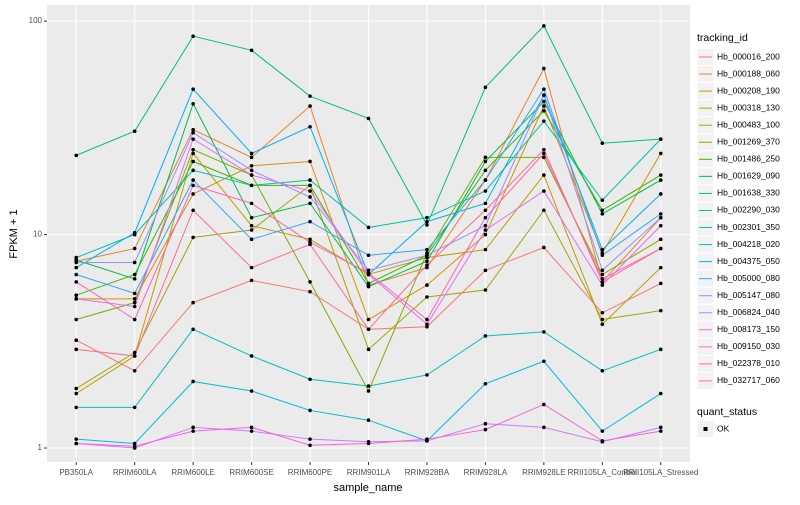 Image resolution: width=800 pixels, height=505 pixels. What do you see at coordinates (727, 412) in the screenshot?
I see `shape-legend-title: quant_status` at bounding box center [727, 412].